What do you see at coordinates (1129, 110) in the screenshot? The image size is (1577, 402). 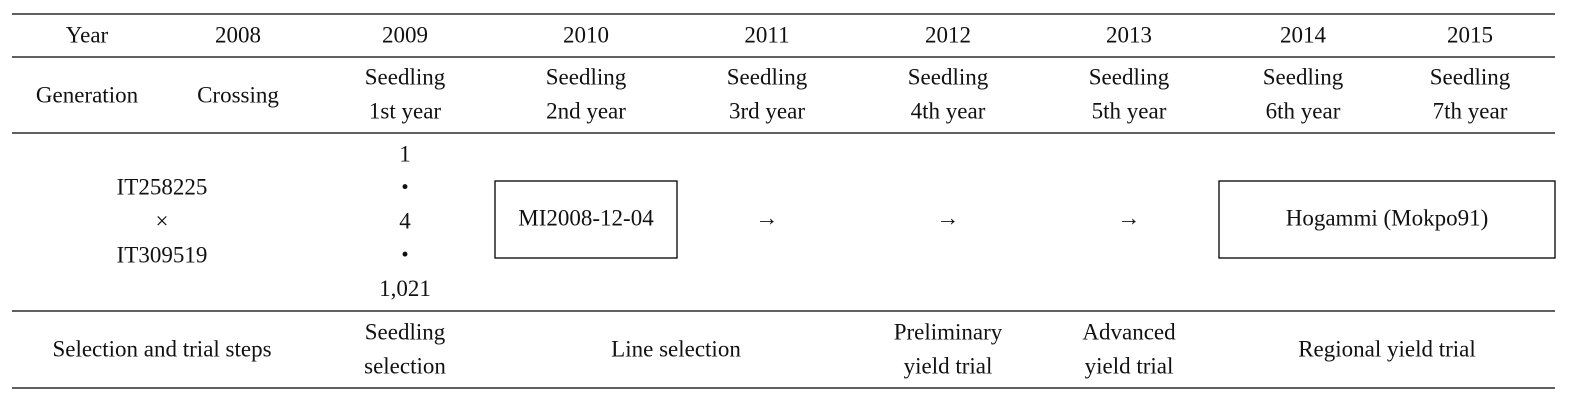 I see `generation-cell: 5th year` at bounding box center [1129, 110].